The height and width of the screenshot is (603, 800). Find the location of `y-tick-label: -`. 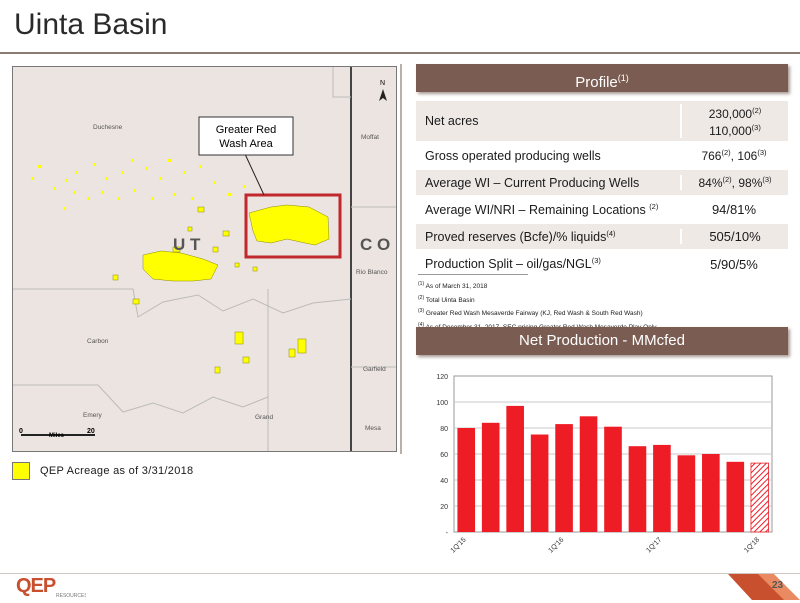

y-tick-label: - is located at coordinates (447, 533).